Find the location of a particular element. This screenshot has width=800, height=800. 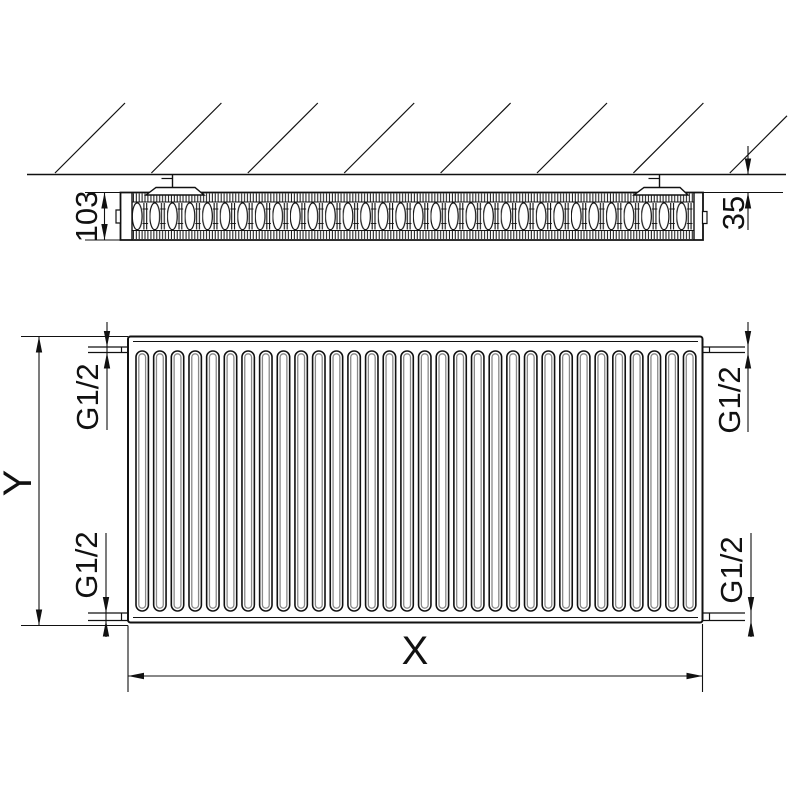

right-connection-stub-top-view is located at coordinates (705, 218).